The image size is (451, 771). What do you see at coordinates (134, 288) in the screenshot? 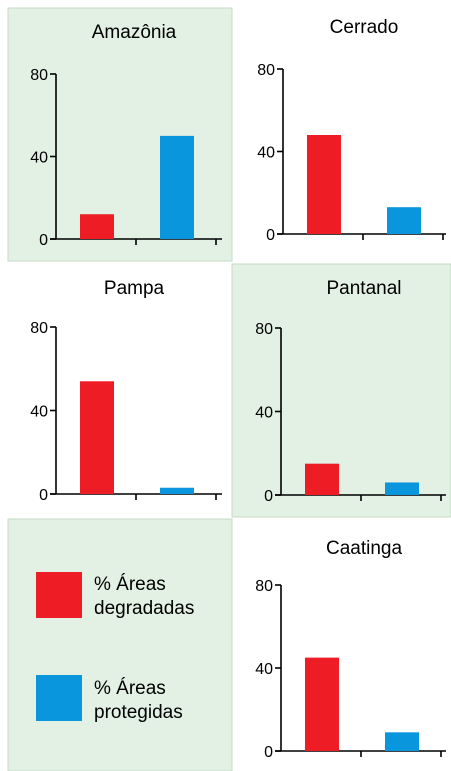
I see `chart-title: Pampa` at bounding box center [134, 288].